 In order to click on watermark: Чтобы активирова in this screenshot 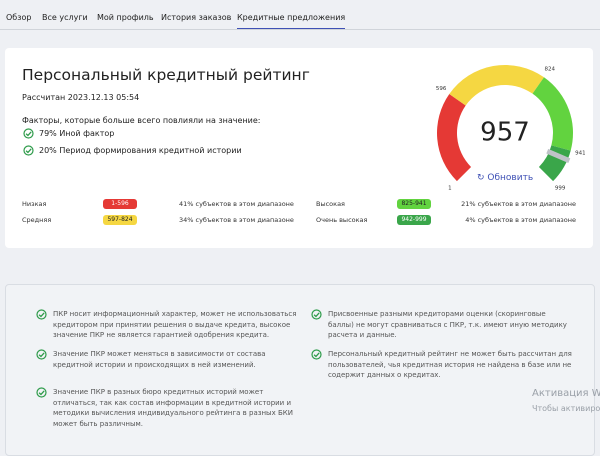, I will do `click(566, 408)`.